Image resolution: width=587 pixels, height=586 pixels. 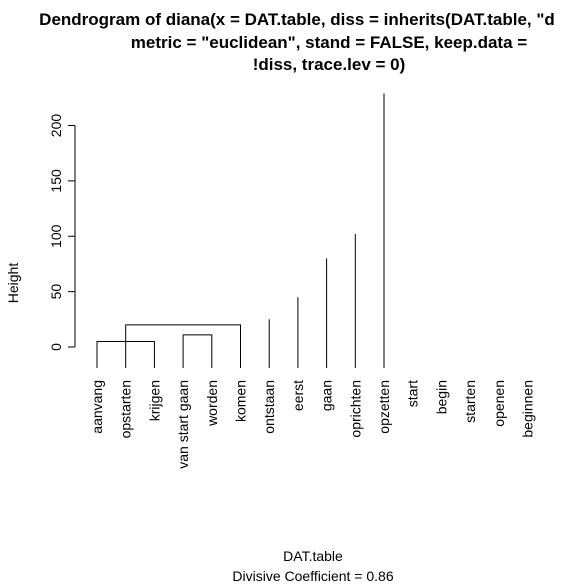 I want to click on leaf-label: ontstaan, so click(x=269, y=407).